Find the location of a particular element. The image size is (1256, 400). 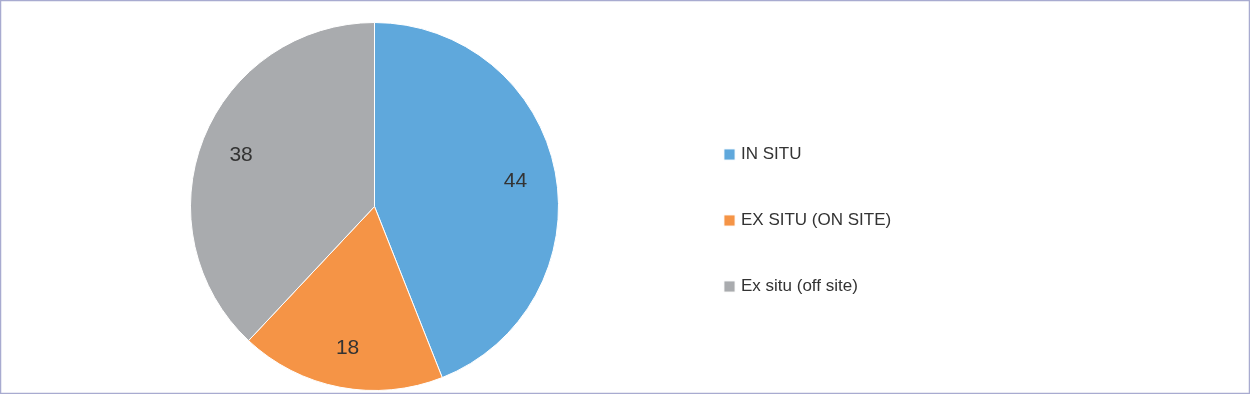

legend-label: Ex situ (off site) is located at coordinates (799, 286).